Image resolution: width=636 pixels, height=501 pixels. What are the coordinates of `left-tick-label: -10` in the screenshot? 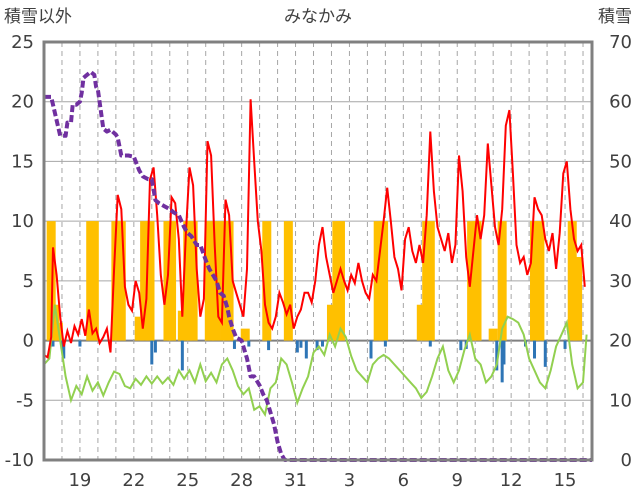 It's located at (19, 460).